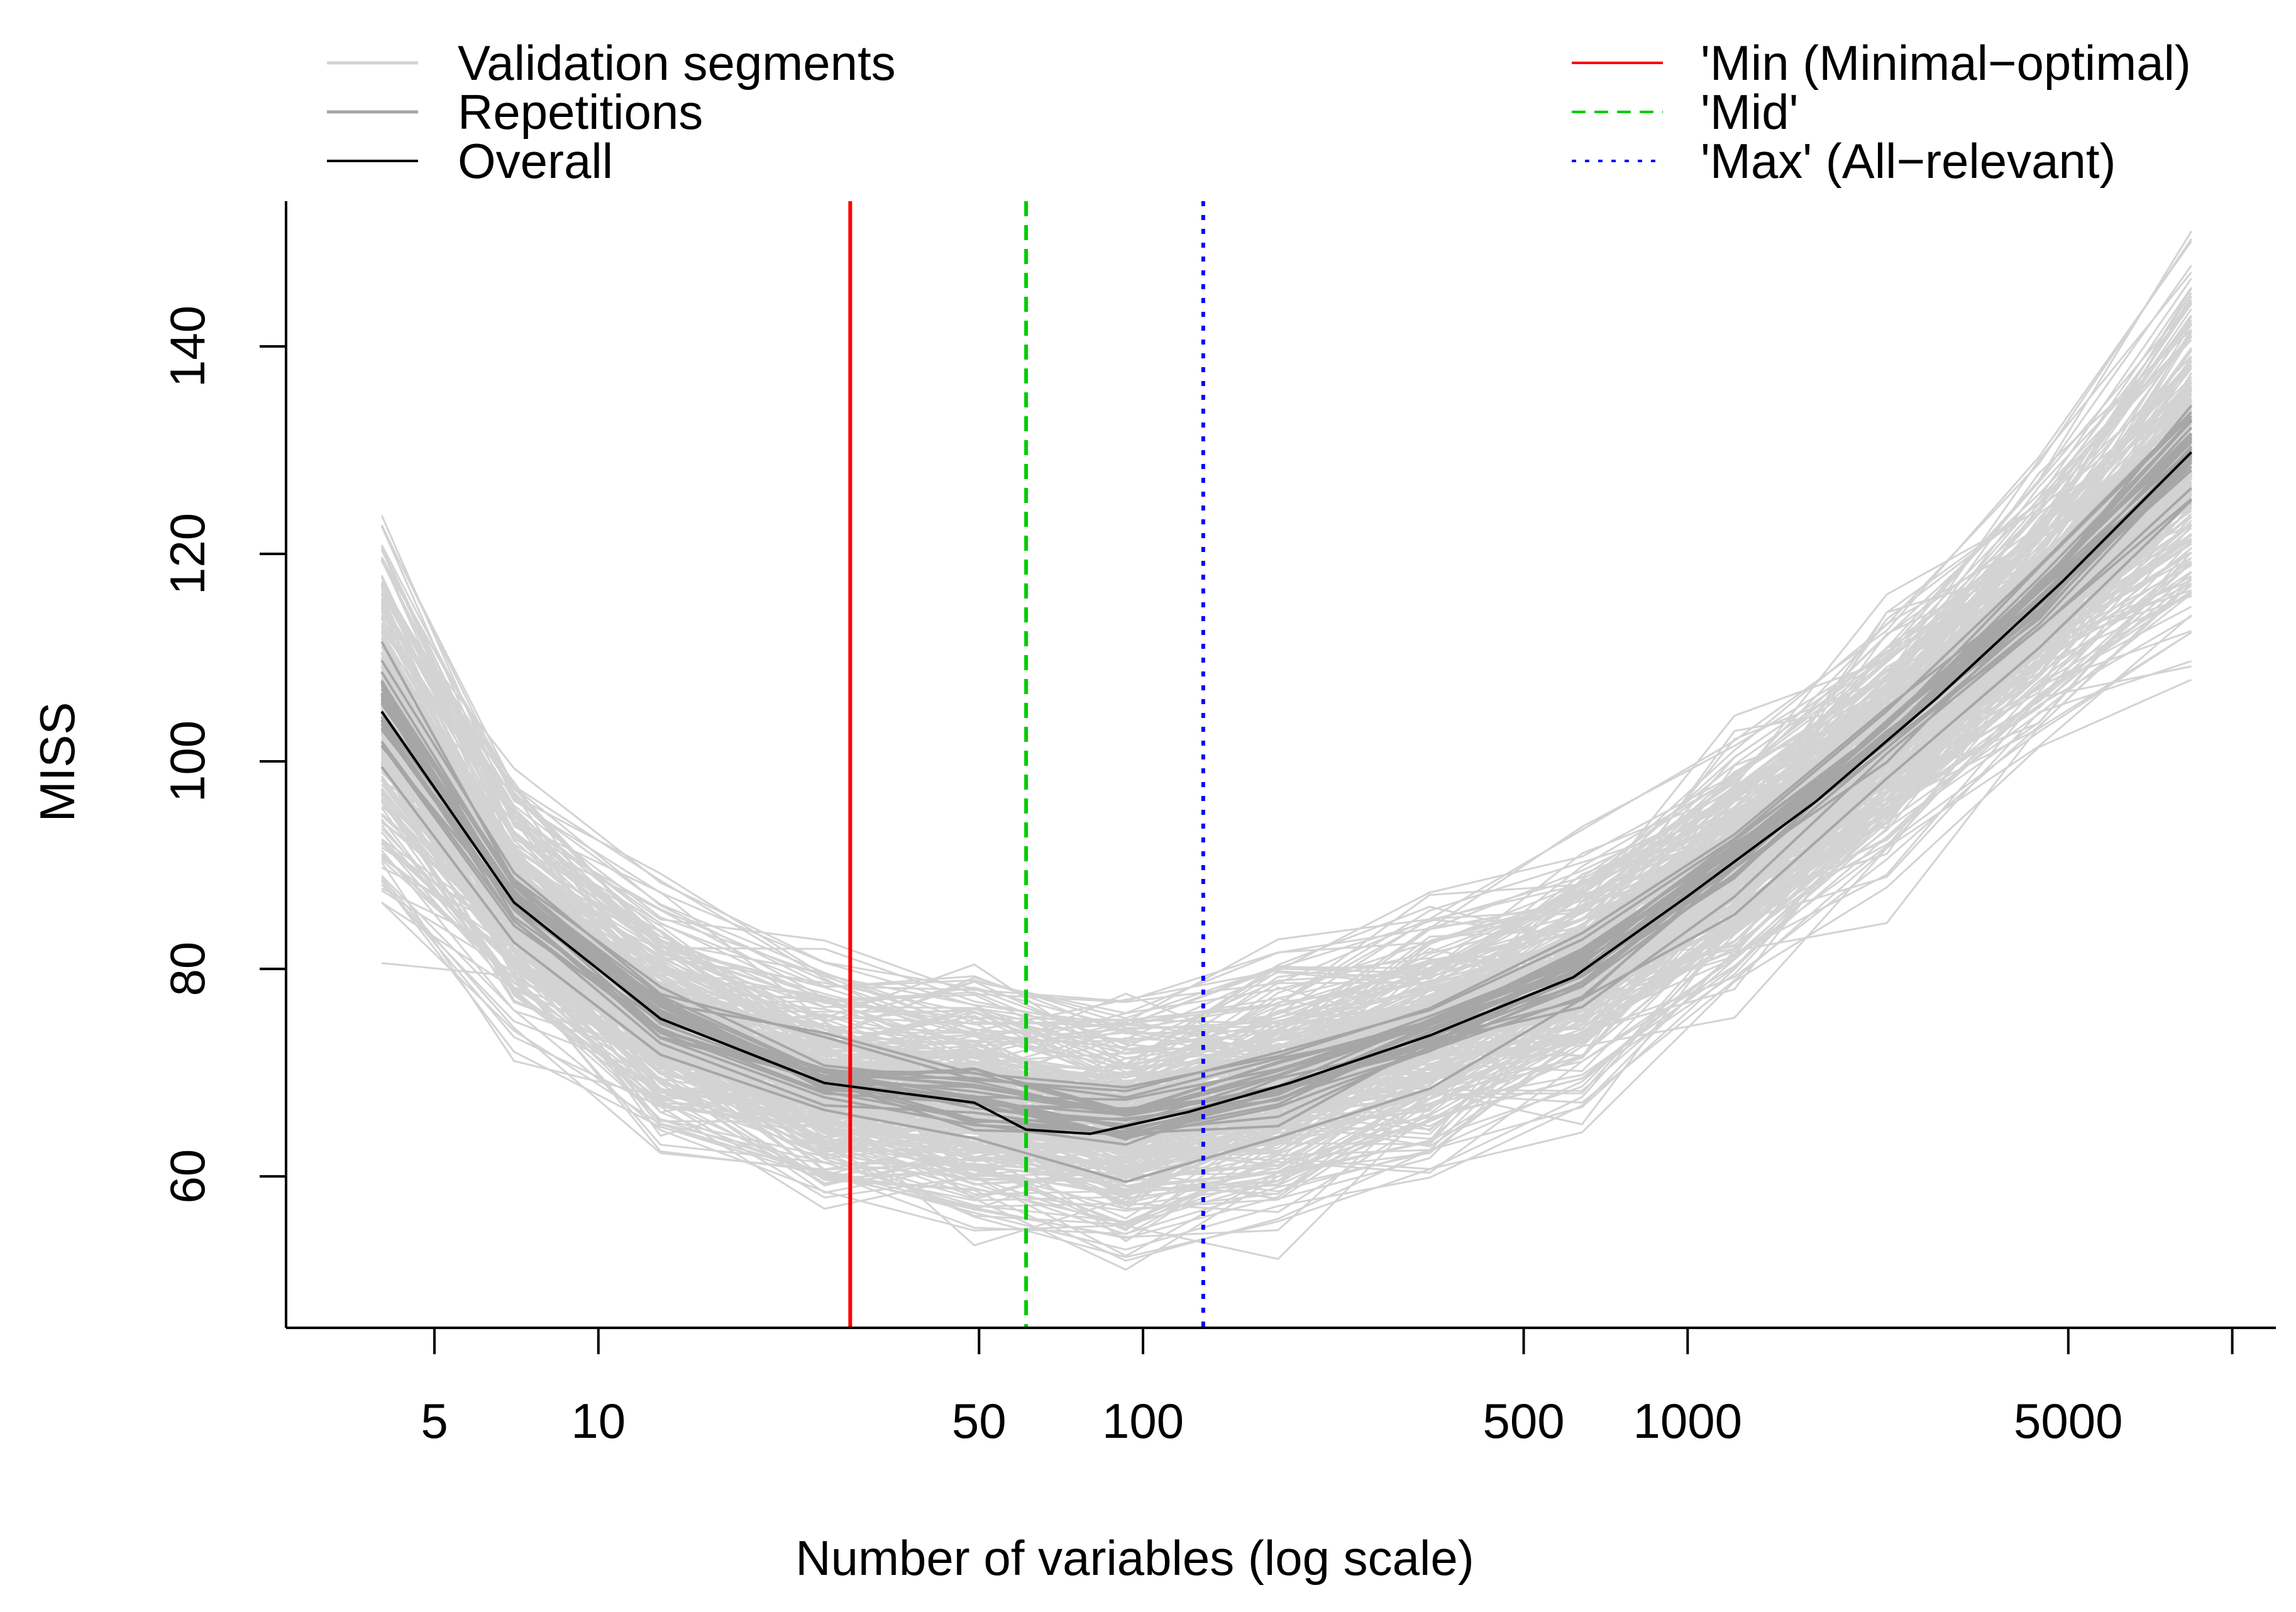 This screenshot has width=2296, height=1612. Describe the element at coordinates (598, 1421) in the screenshot. I see `x-tick-label: 10` at that location.